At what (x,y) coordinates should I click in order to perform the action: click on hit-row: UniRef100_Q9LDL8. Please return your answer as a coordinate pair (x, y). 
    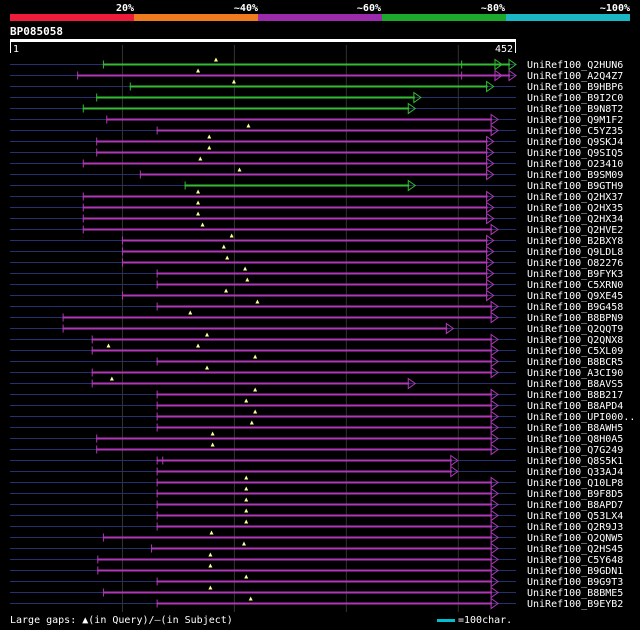
    Looking at the image, I should click on (316, 251).